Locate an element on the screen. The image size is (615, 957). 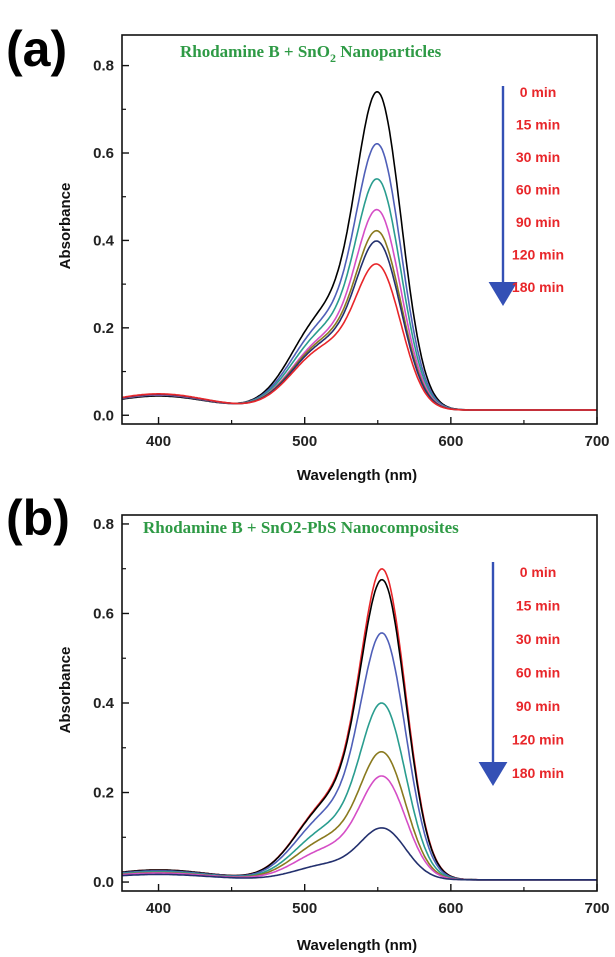
series-line-60-min is located at coordinates (359, 791).